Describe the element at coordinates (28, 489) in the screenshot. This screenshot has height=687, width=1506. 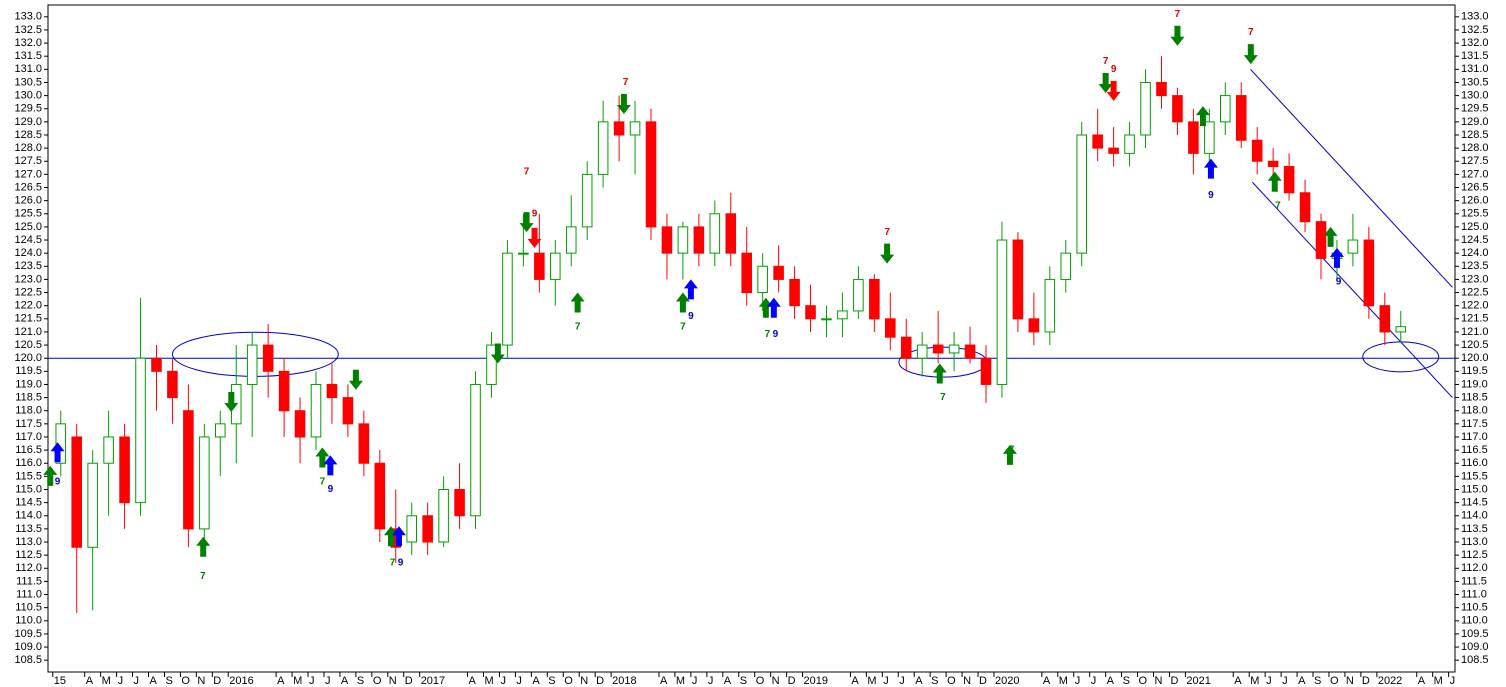
I see `y-tick-label: 115.0` at that location.